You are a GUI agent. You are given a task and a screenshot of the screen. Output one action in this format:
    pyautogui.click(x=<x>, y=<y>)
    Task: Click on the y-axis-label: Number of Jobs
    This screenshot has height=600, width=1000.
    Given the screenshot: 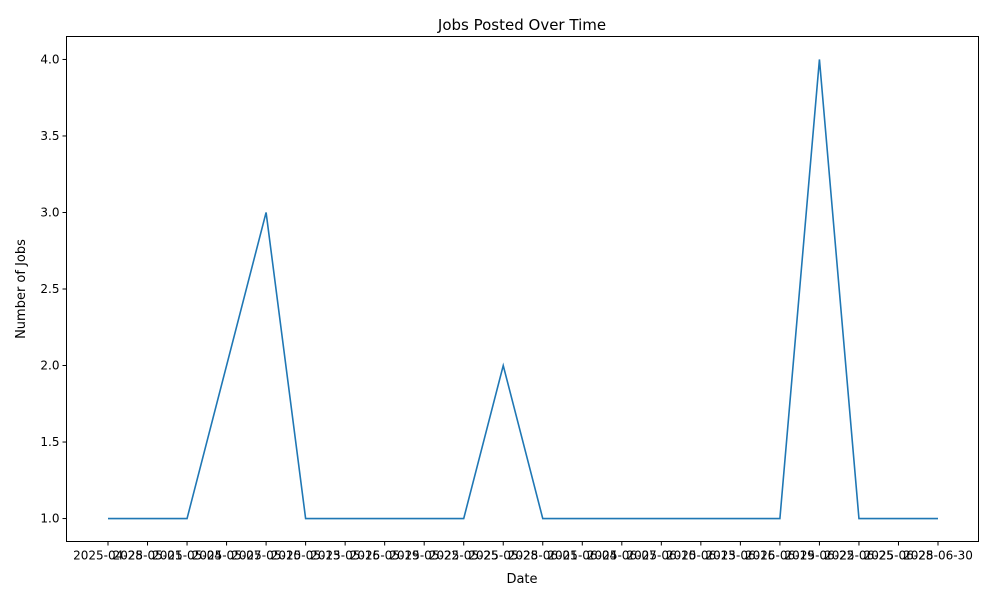 What is the action you would take?
    pyautogui.click(x=21, y=289)
    